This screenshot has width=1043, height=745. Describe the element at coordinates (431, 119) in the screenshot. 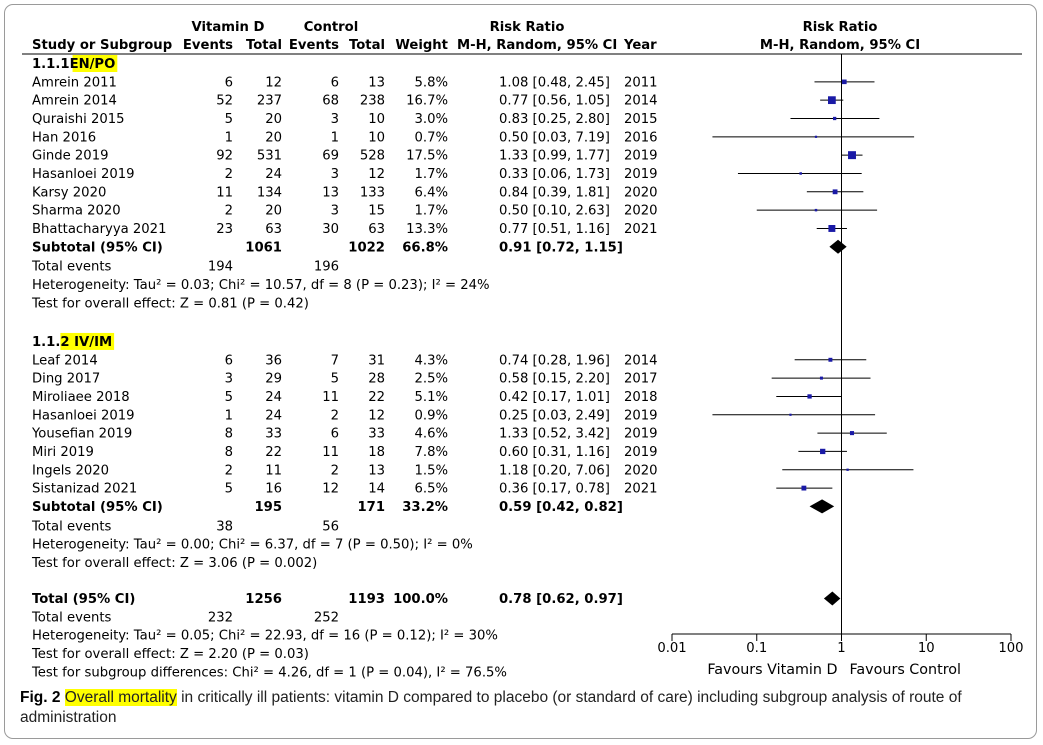

I see `weight: 3.0%` at that location.